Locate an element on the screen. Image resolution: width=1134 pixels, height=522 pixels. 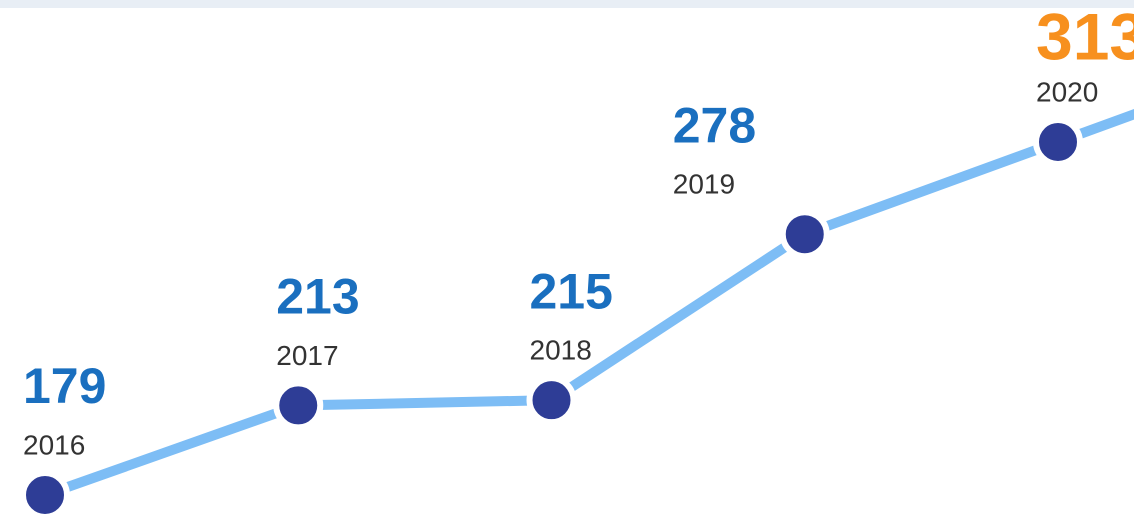
year-label: 2020 is located at coordinates (1067, 91).